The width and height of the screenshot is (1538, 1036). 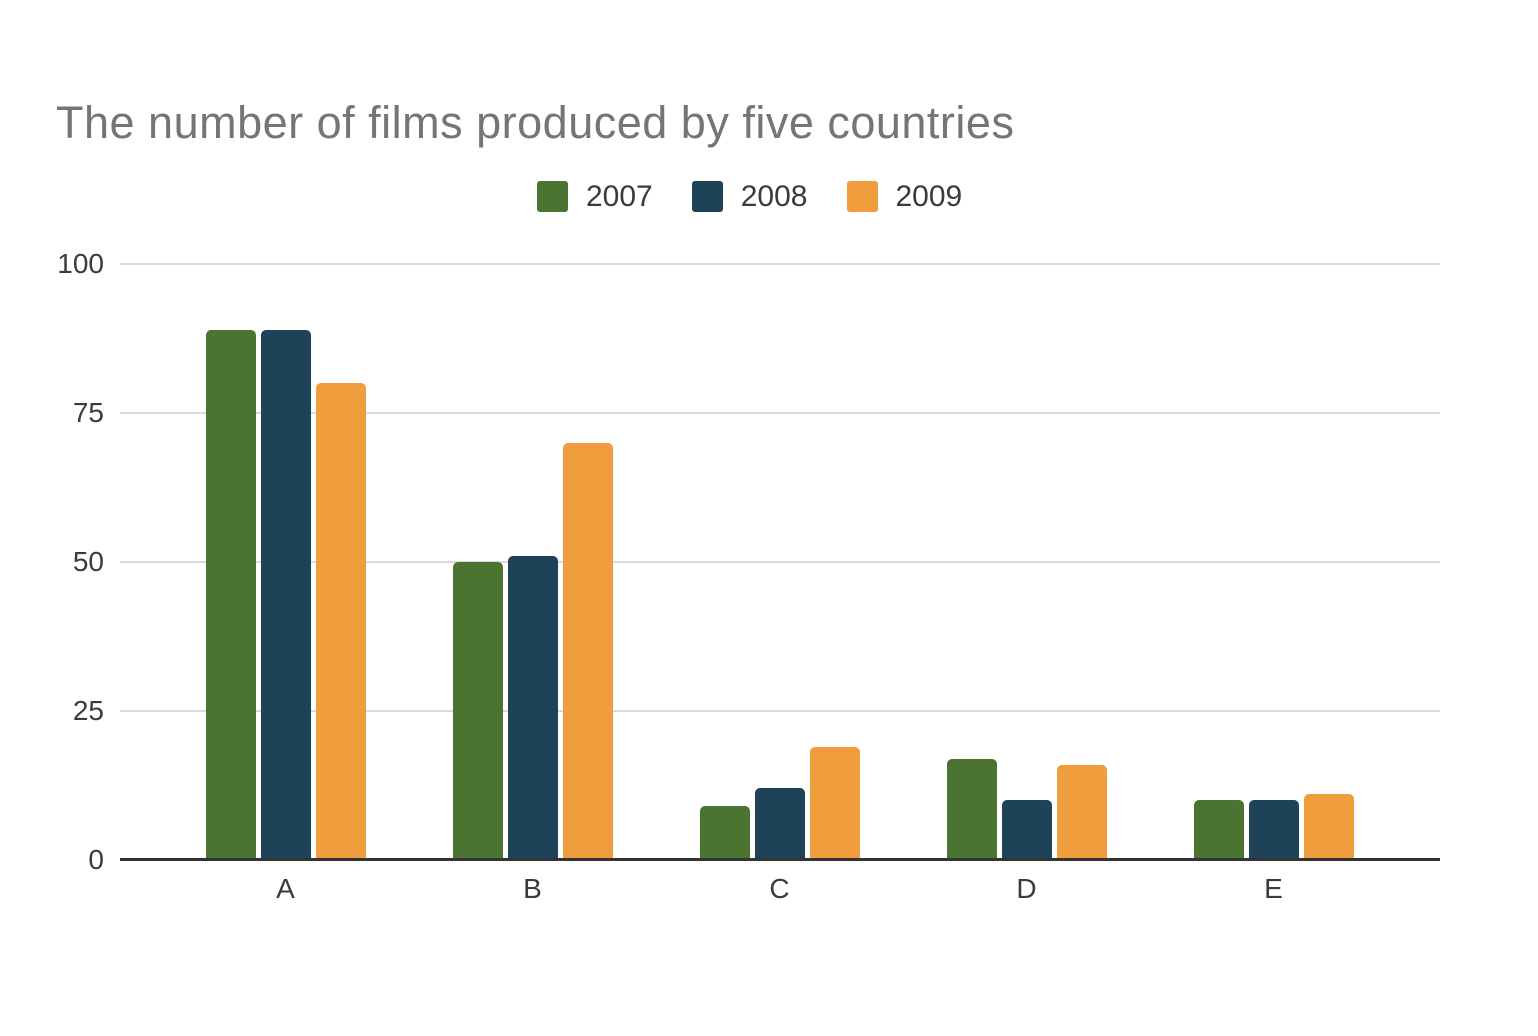 I want to click on bar-D-2008, so click(x=1026, y=830).